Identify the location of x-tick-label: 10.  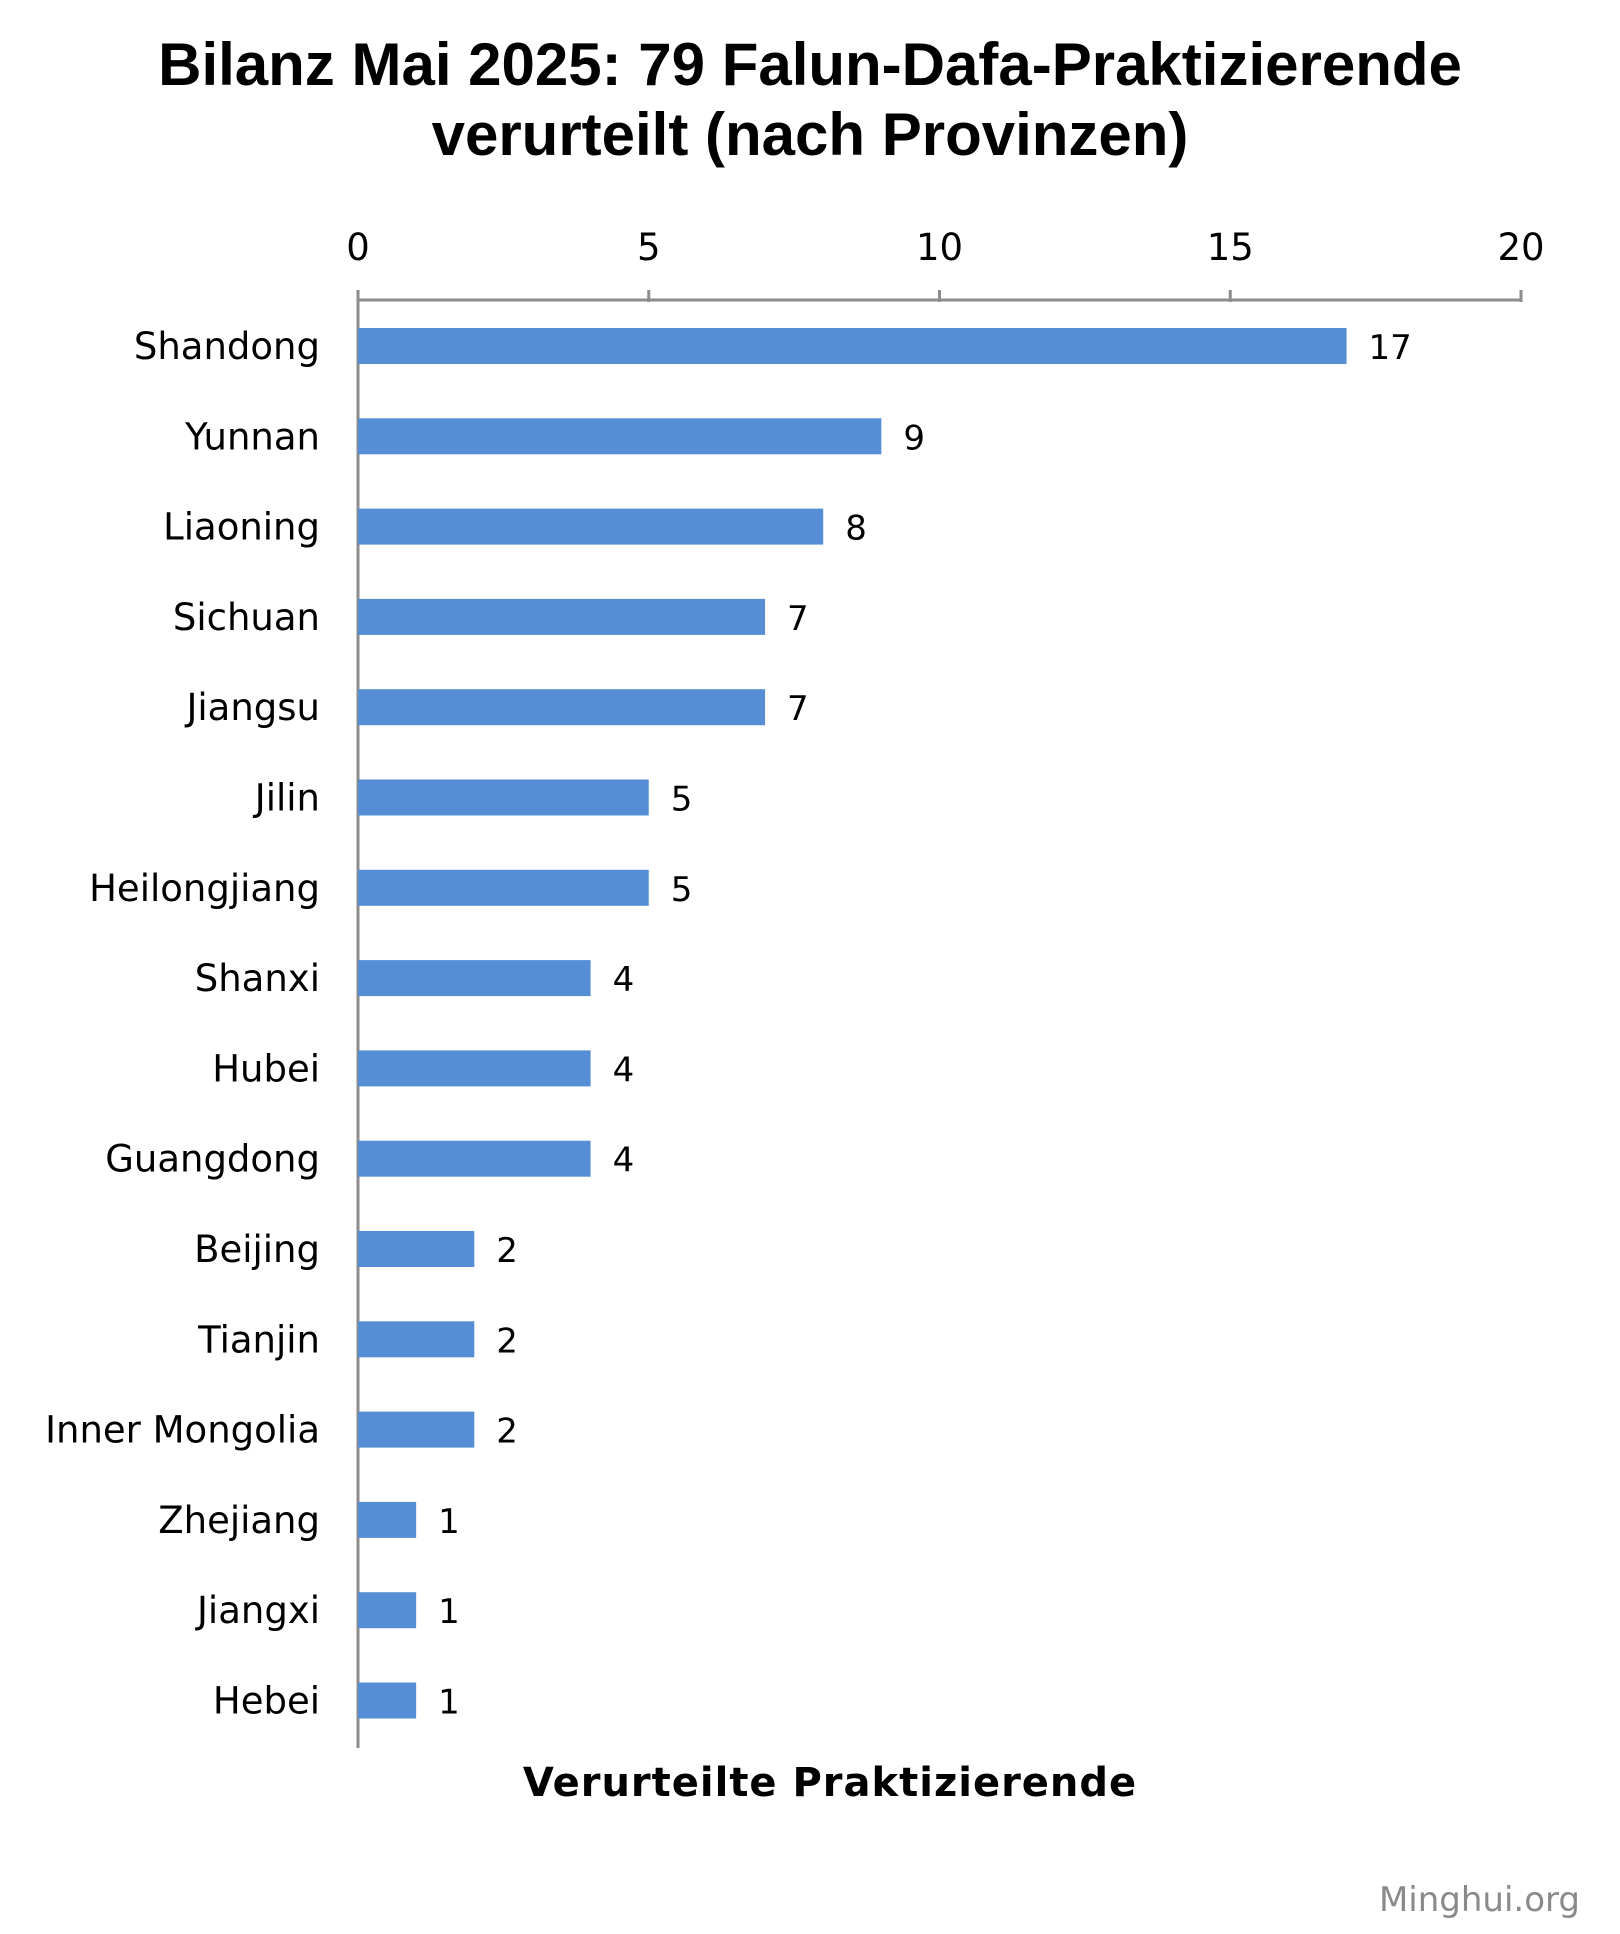
(939, 247).